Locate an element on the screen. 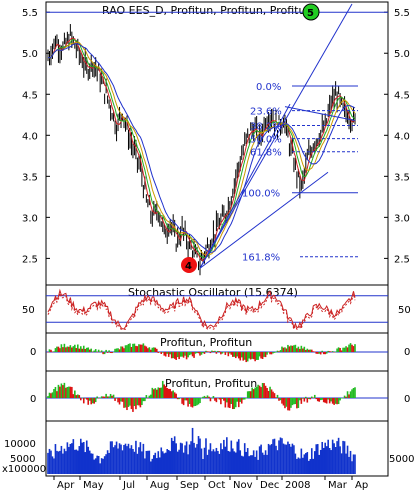 Image resolution: width=418 pixels, height=490 pixels. x-tick-label-Oct: Oct is located at coordinates (216, 485).